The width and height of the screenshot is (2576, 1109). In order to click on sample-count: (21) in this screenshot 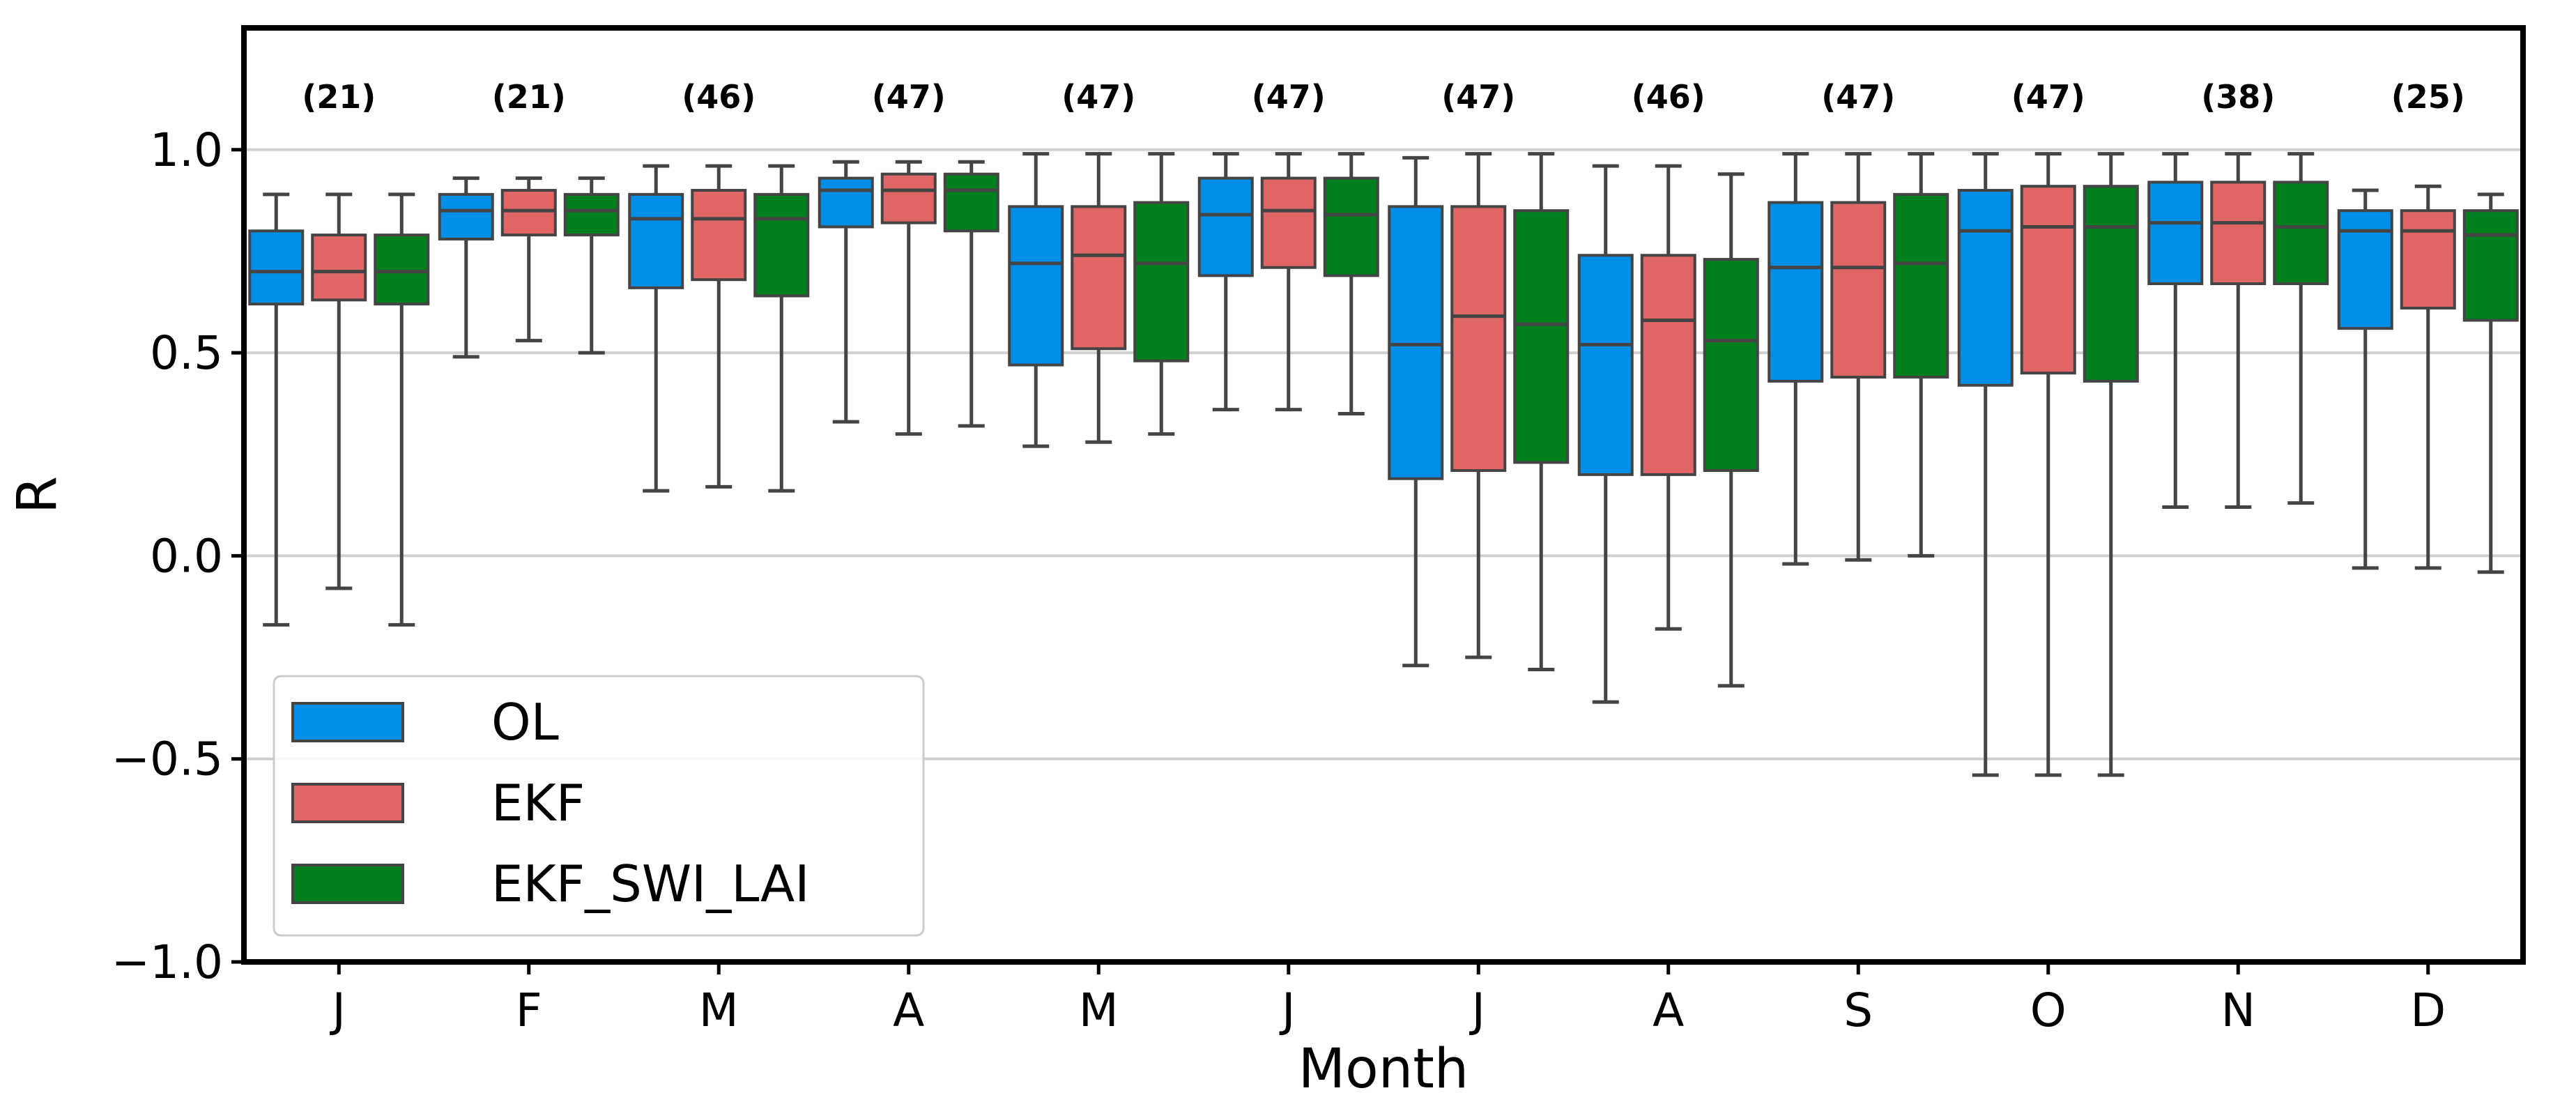, I will do `click(339, 97)`.